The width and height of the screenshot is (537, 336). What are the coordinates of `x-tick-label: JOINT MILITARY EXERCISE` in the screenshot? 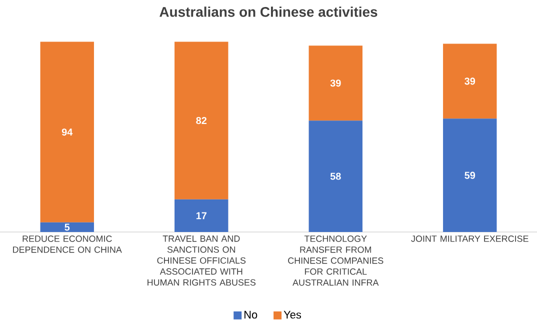 It's located at (469, 239).